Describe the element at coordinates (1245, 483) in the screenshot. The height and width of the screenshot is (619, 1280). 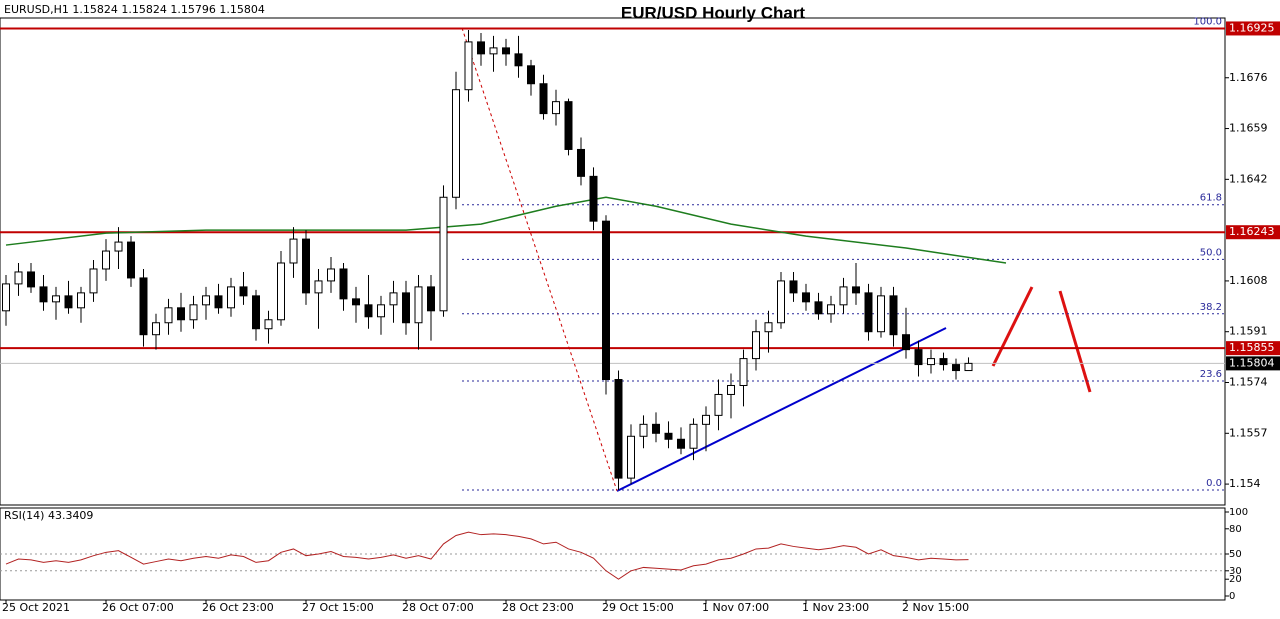
I see `y-tick-label: 1.154` at that location.